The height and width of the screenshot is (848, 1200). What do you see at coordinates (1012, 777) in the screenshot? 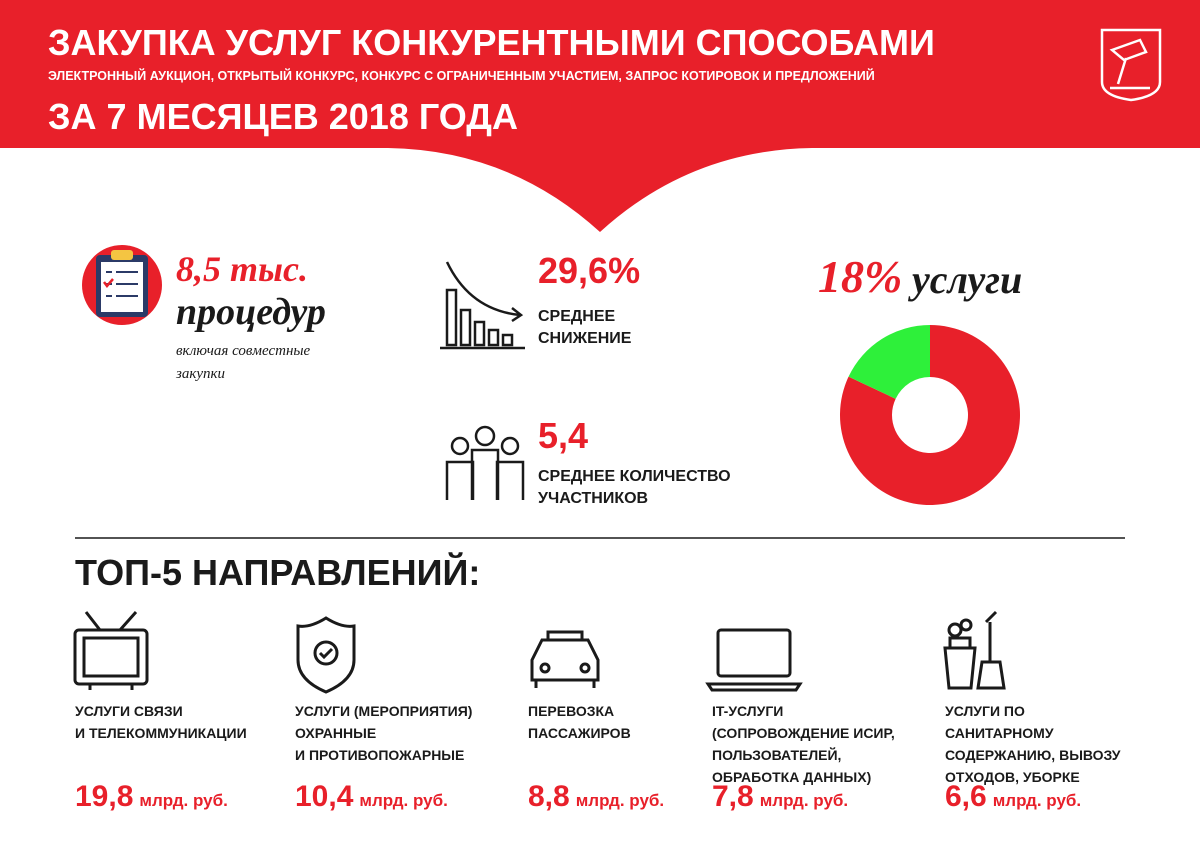
I see `item-label: ОТХОДОВ, УБОРКЕ` at bounding box center [1012, 777].